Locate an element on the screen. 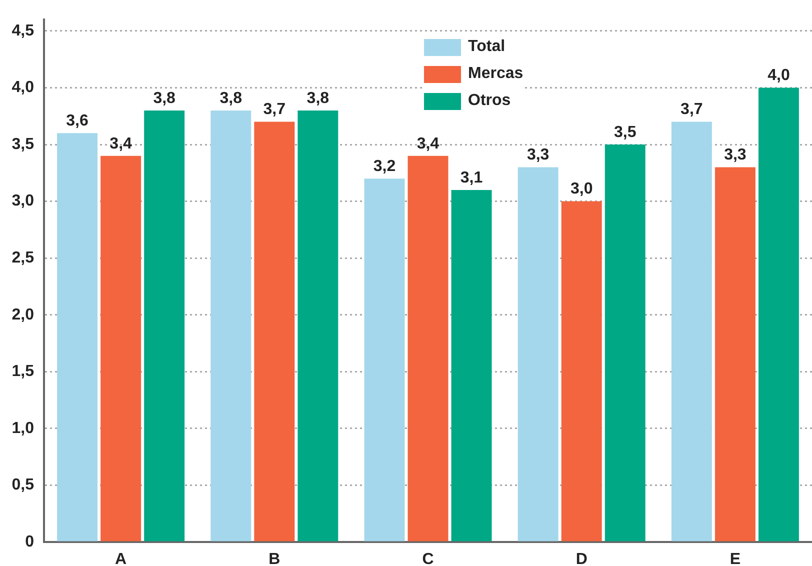  y-tick-label: 3,5 is located at coordinates (23, 144).